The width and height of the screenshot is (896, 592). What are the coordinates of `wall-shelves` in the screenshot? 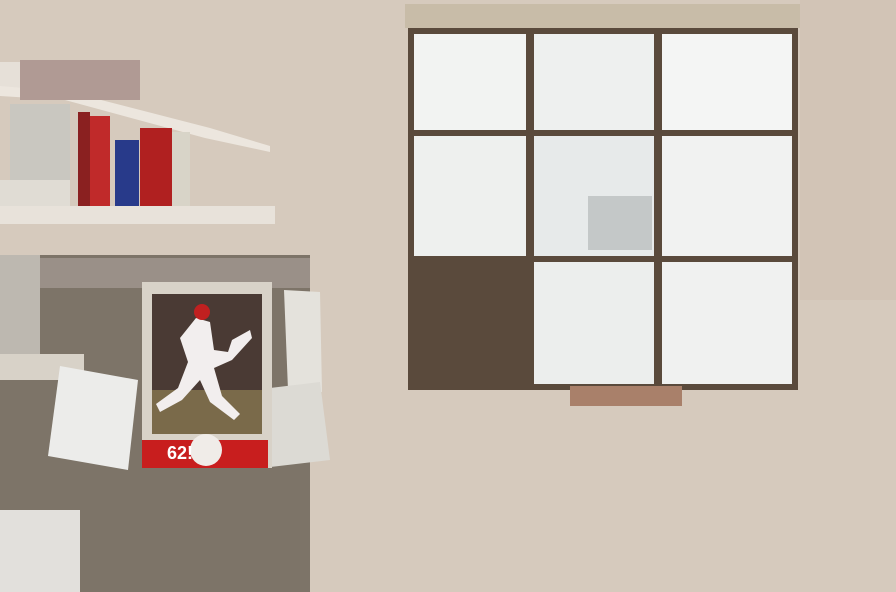 It's located at (137, 142).